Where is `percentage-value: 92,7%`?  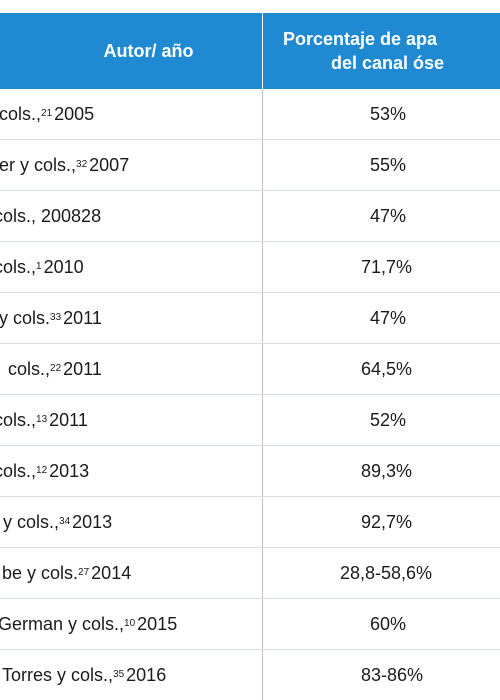 percentage-value: 92,7% is located at coordinates (387, 521).